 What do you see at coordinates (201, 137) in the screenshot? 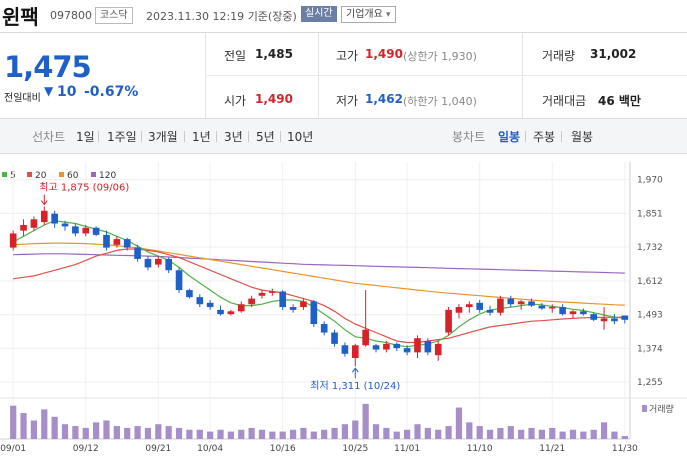
I see `period-1y-button: 1년` at bounding box center [201, 137].